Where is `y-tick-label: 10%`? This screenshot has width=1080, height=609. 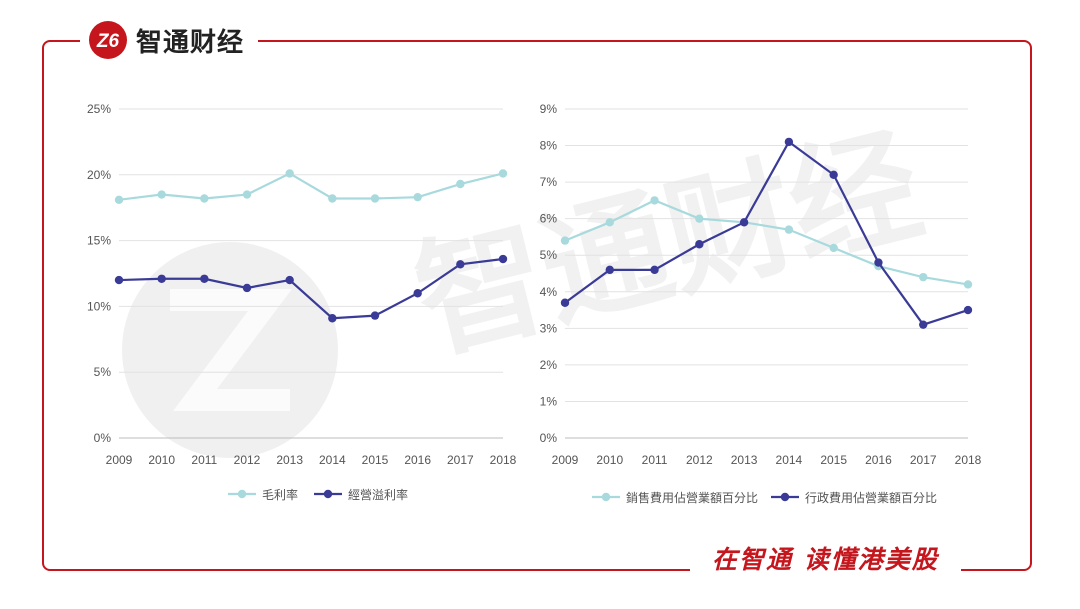 y-tick-label: 10% is located at coordinates (99, 306).